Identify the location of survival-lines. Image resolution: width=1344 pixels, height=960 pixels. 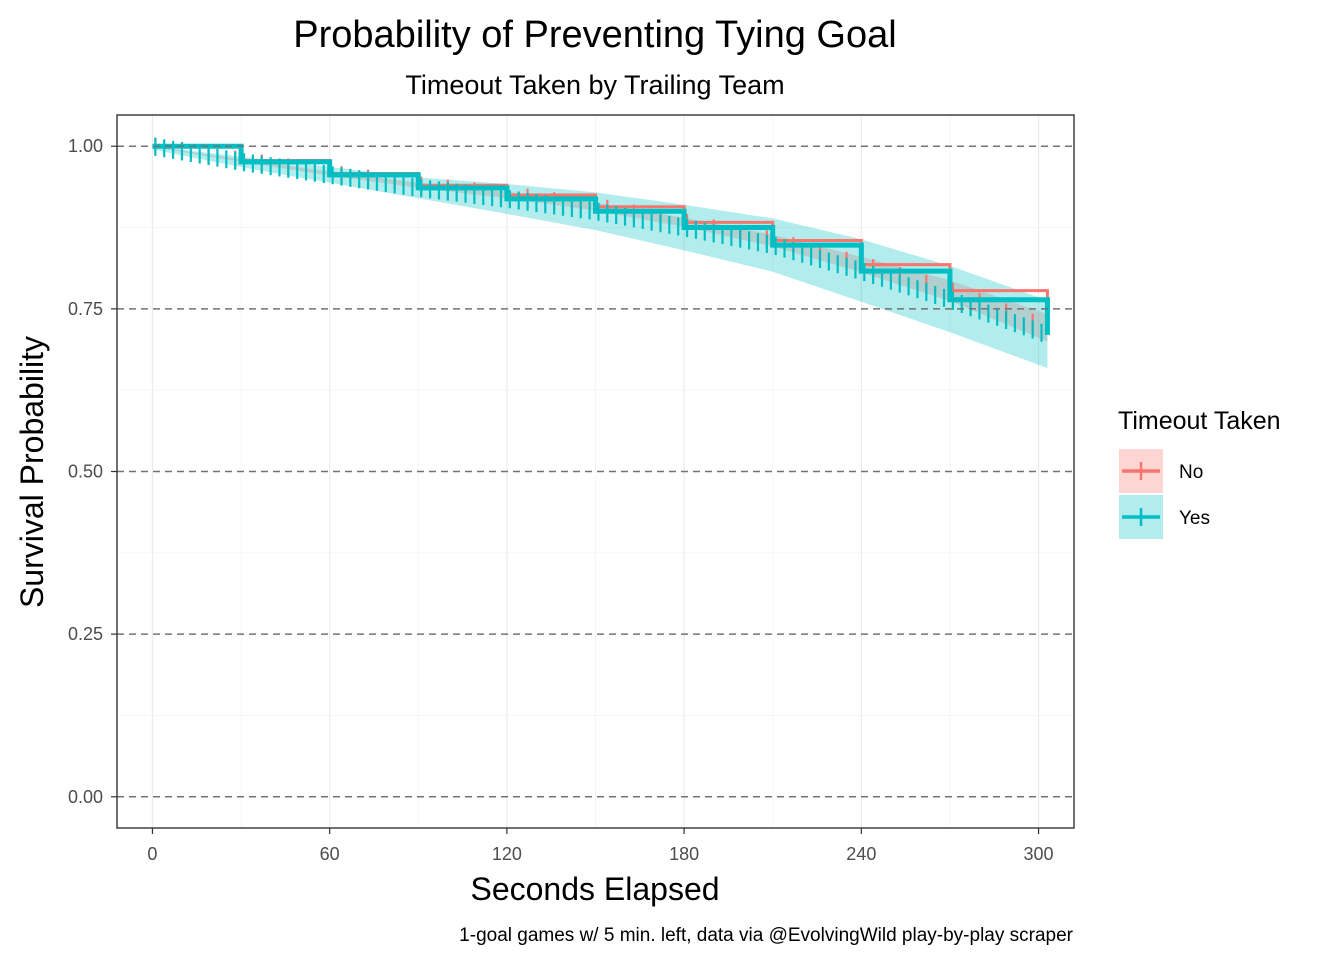
(601, 239).